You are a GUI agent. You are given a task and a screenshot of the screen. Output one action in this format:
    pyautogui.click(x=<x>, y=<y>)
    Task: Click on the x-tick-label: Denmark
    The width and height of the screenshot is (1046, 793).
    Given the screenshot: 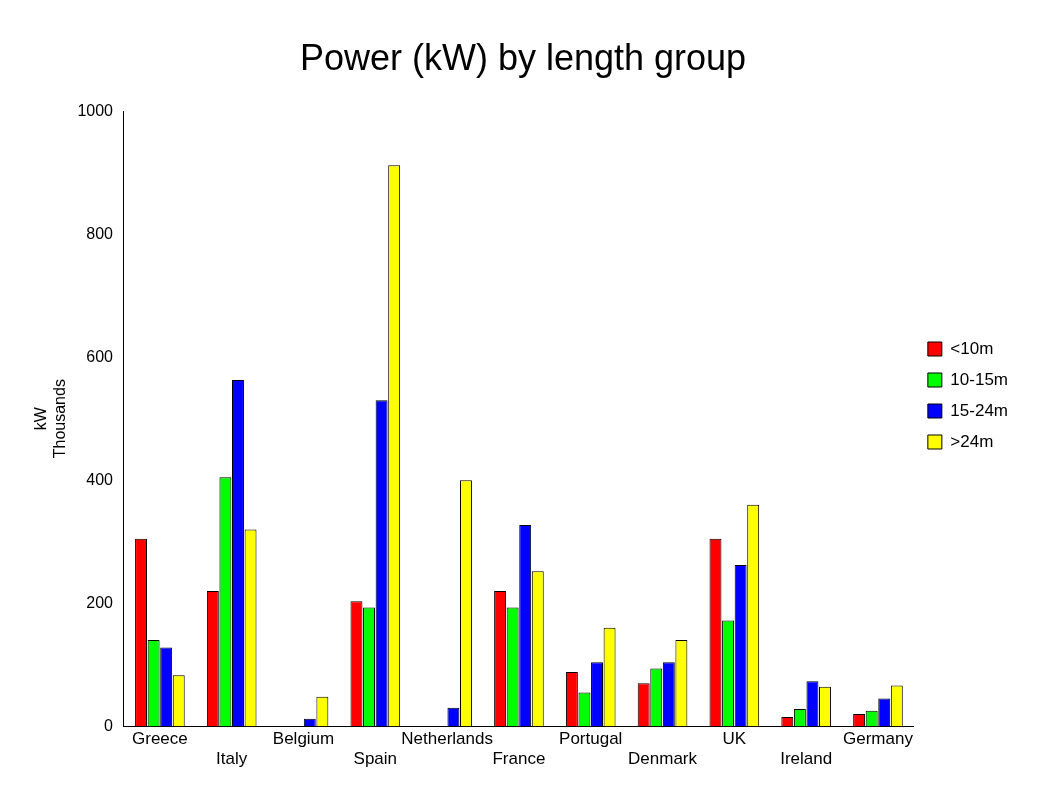 What is the action you would take?
    pyautogui.click(x=663, y=759)
    